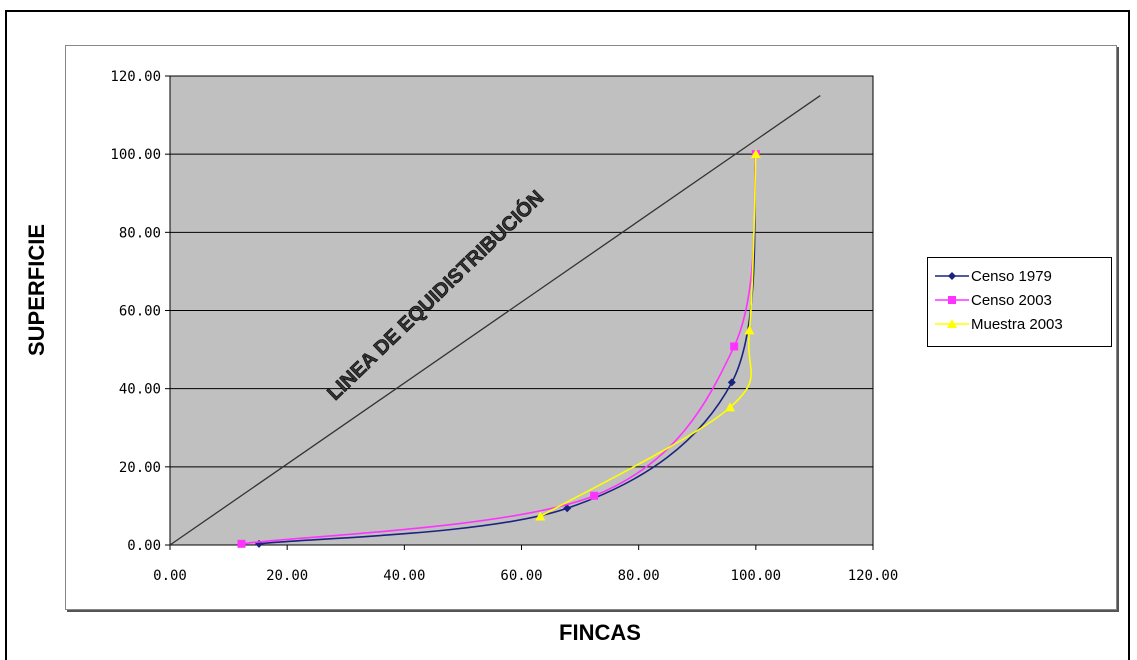 This screenshot has width=1137, height=660. What do you see at coordinates (135, 77) in the screenshot?
I see `y-tick-label: 120.00` at bounding box center [135, 77].